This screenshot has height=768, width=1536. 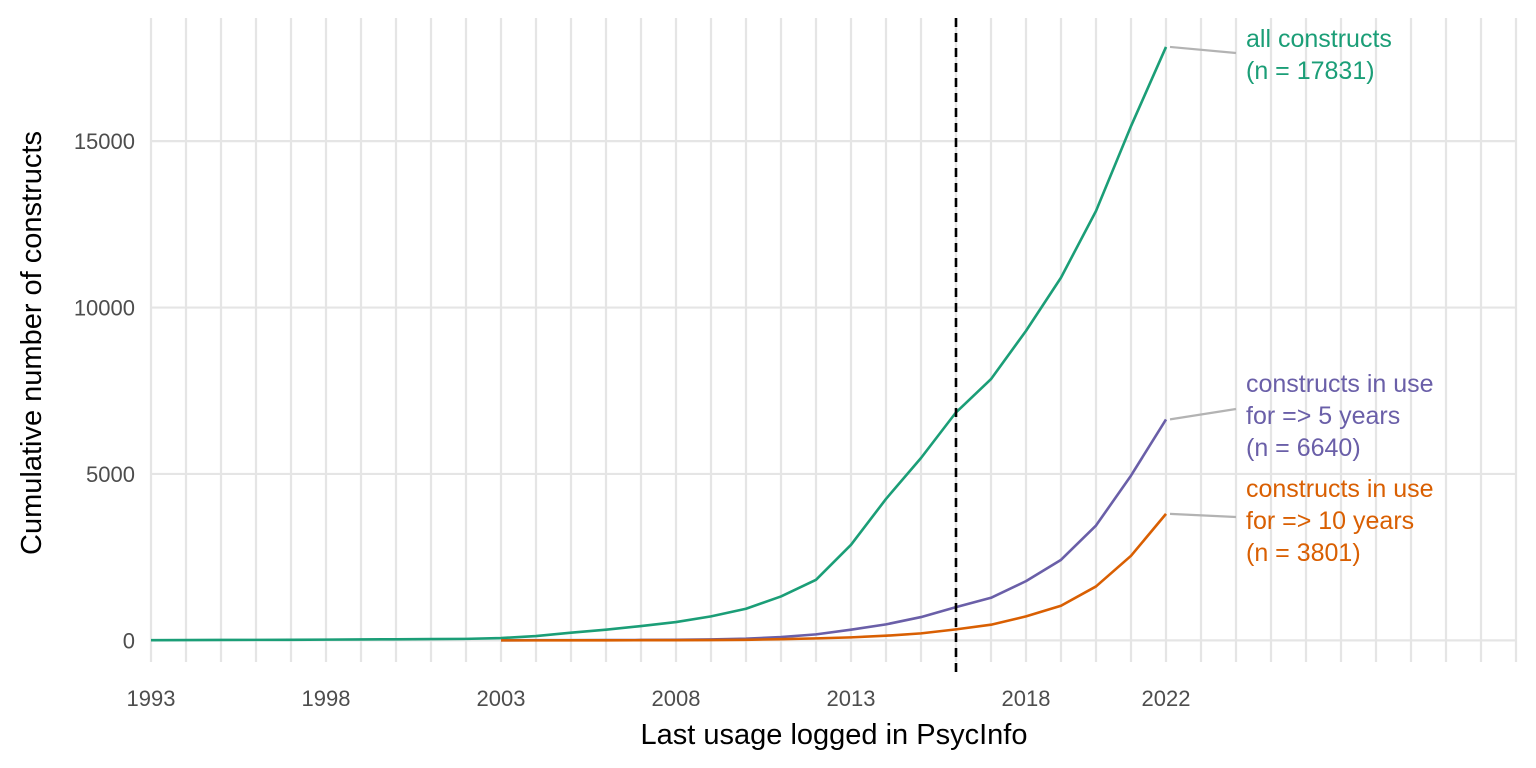 I want to click on x-tick-label: 2022, so click(x=1166, y=698).